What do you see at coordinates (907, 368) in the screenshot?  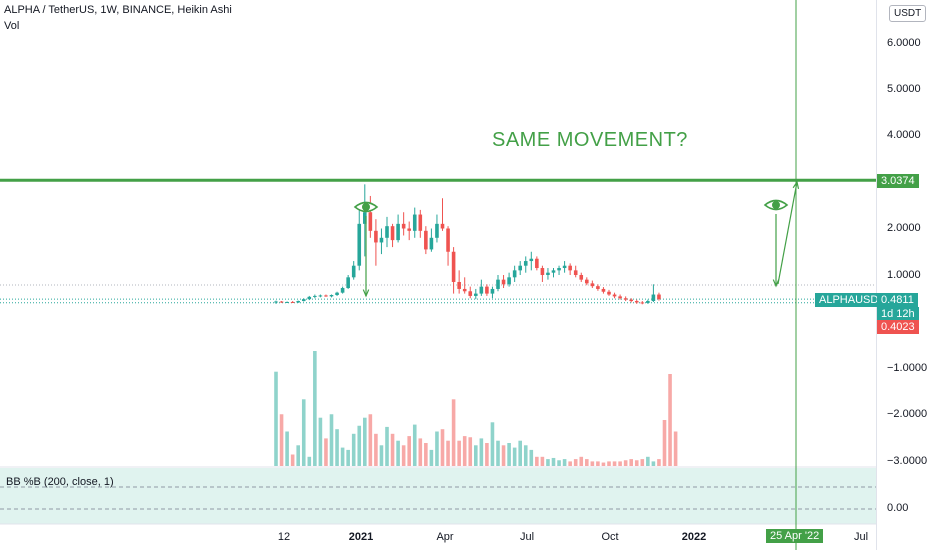 I see `price-label: −1.0000` at bounding box center [907, 368].